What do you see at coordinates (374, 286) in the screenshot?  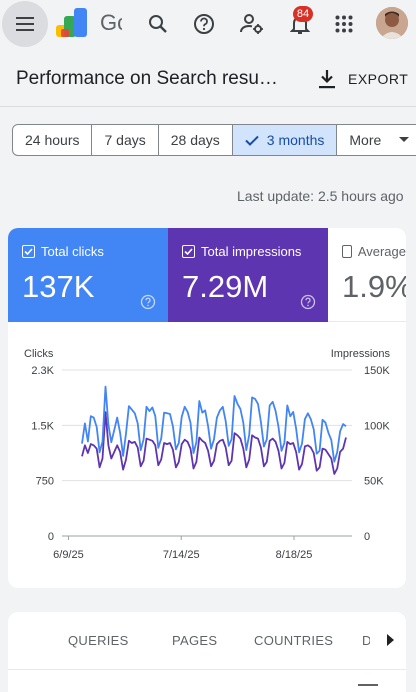 I see `metric-value: 1.9%` at bounding box center [374, 286].